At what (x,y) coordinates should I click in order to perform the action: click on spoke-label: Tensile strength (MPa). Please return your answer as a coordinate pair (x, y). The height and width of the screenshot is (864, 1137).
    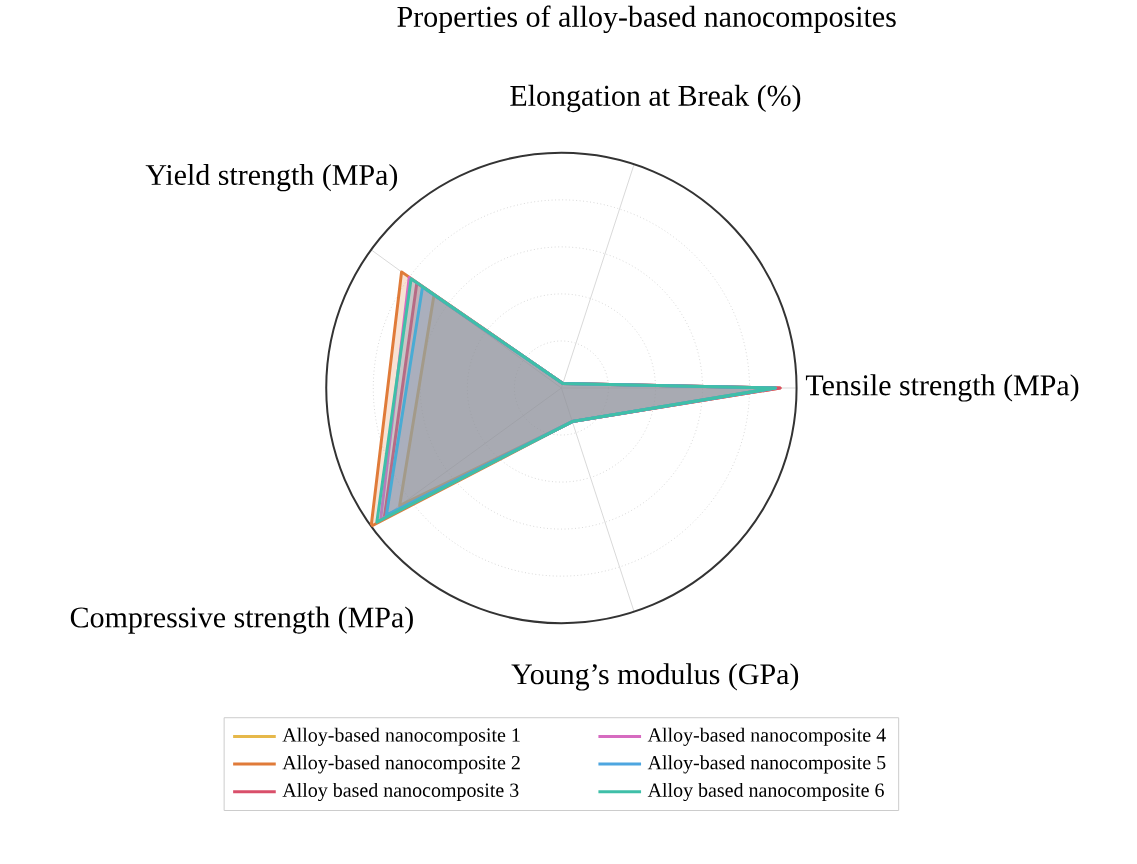
    Looking at the image, I should click on (942, 388).